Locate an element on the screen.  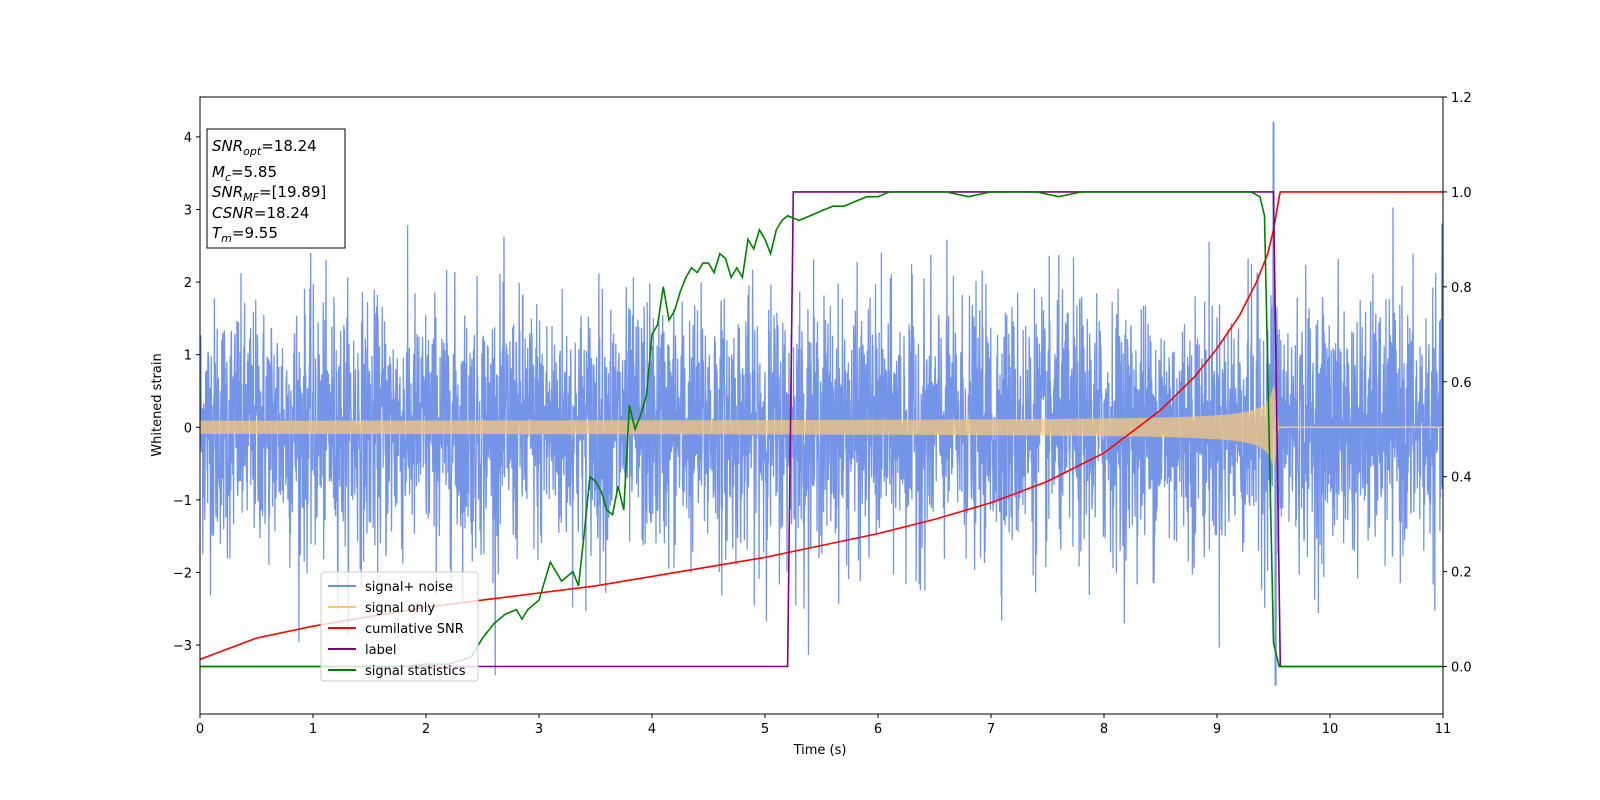
y2-tick-label: 0.8 is located at coordinates (1461, 288).